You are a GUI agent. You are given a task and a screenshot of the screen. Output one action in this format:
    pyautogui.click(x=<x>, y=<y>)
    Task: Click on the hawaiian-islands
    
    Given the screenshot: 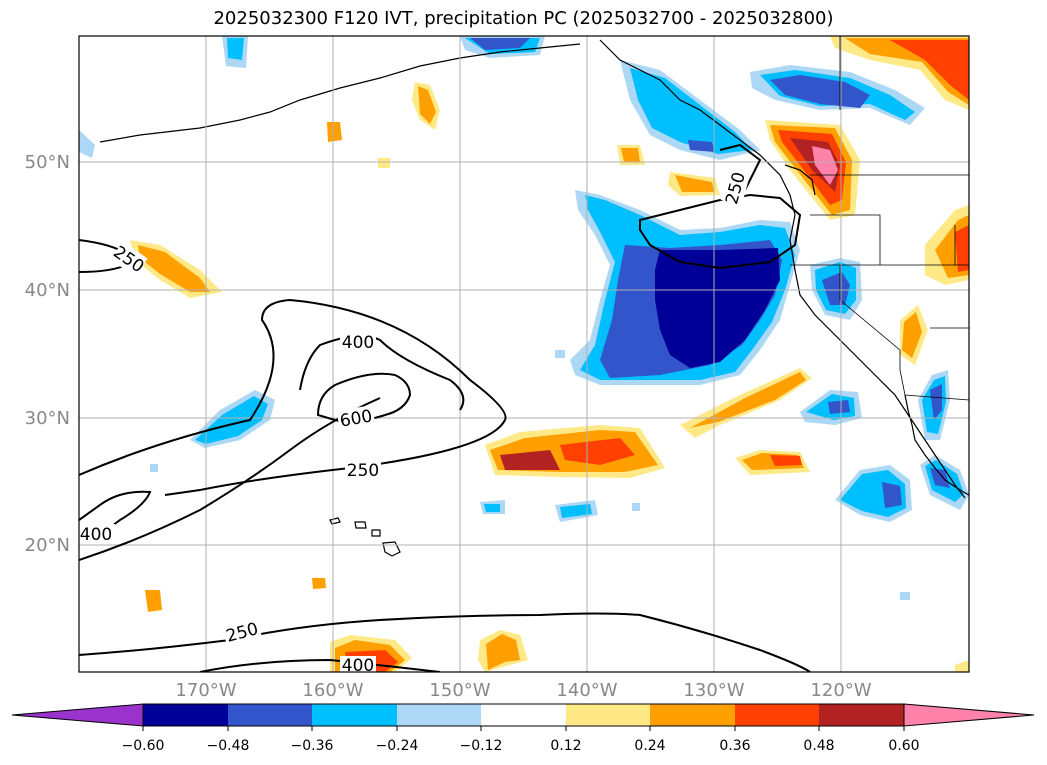 What is the action you would take?
    pyautogui.click(x=365, y=537)
    